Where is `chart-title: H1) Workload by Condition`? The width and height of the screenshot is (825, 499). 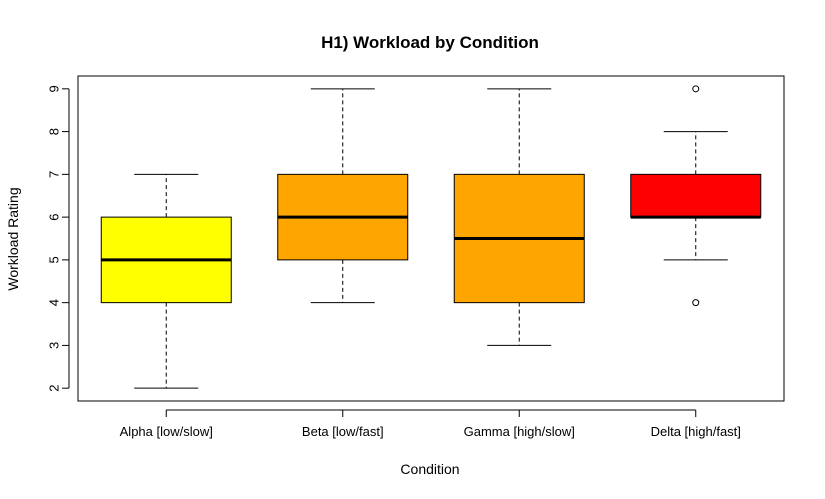 chart-title: H1) Workload by Condition is located at coordinates (430, 42).